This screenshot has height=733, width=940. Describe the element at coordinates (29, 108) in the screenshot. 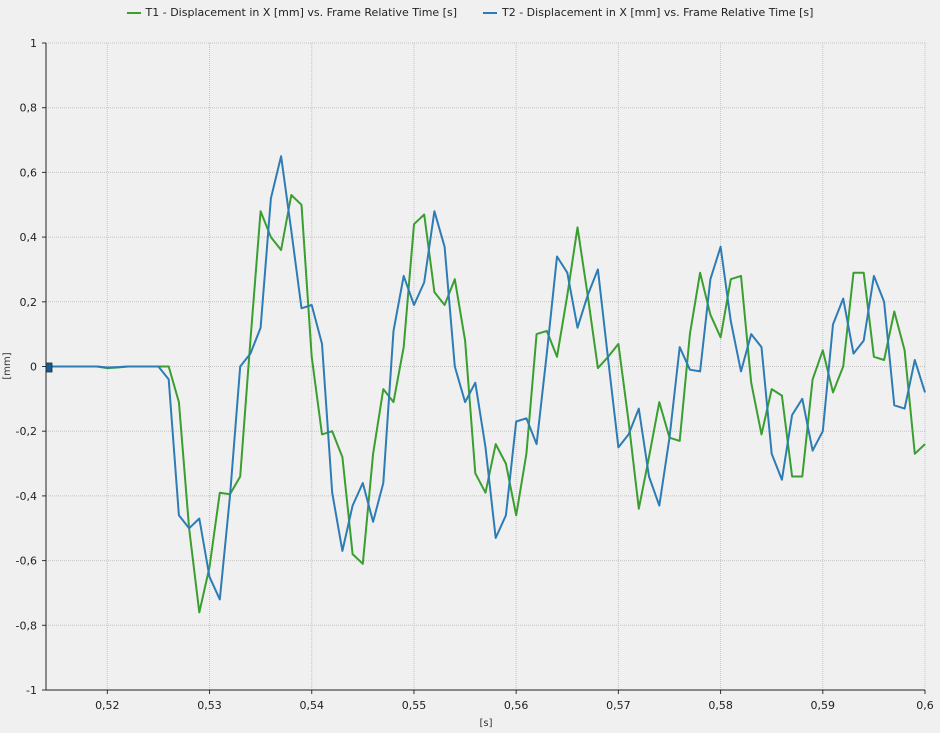

I see `y-tick-label: 0,8` at that location.